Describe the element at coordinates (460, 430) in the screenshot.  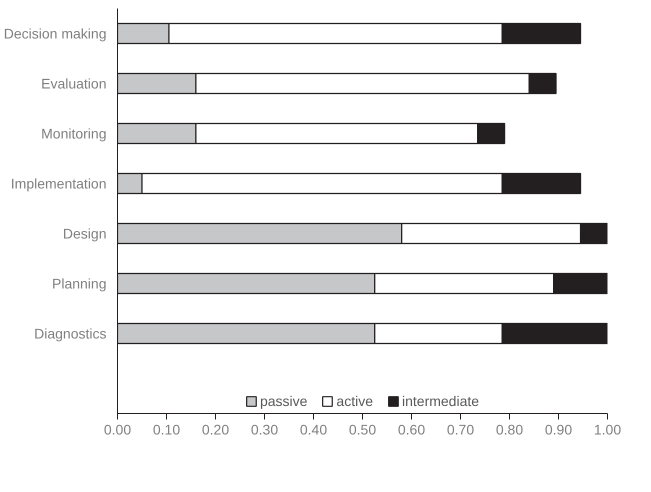
I see `x-tick-label: 0.70` at that location.